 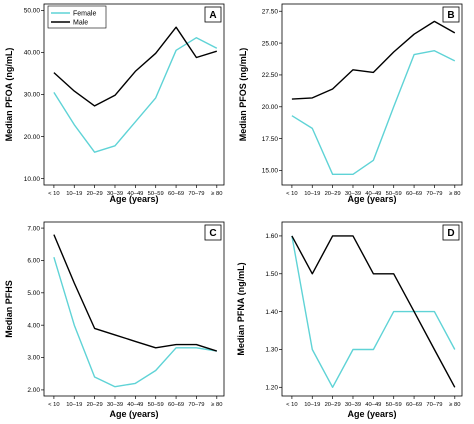 What do you see at coordinates (271, 236) in the screenshot?
I see `y-tick-label: 1.60` at bounding box center [271, 236].